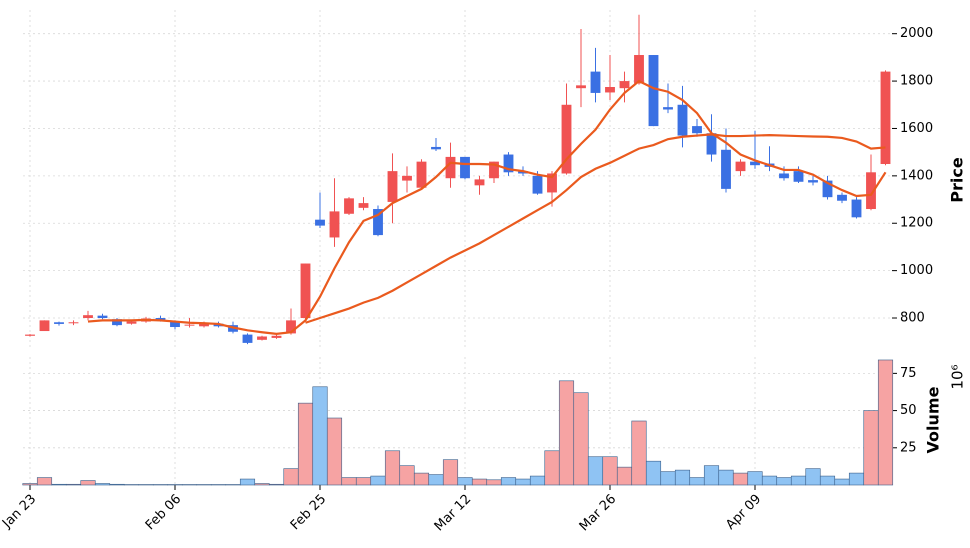  Describe the element at coordinates (453, 513) in the screenshot. I see `x-tick-label: Mar 12` at that location.